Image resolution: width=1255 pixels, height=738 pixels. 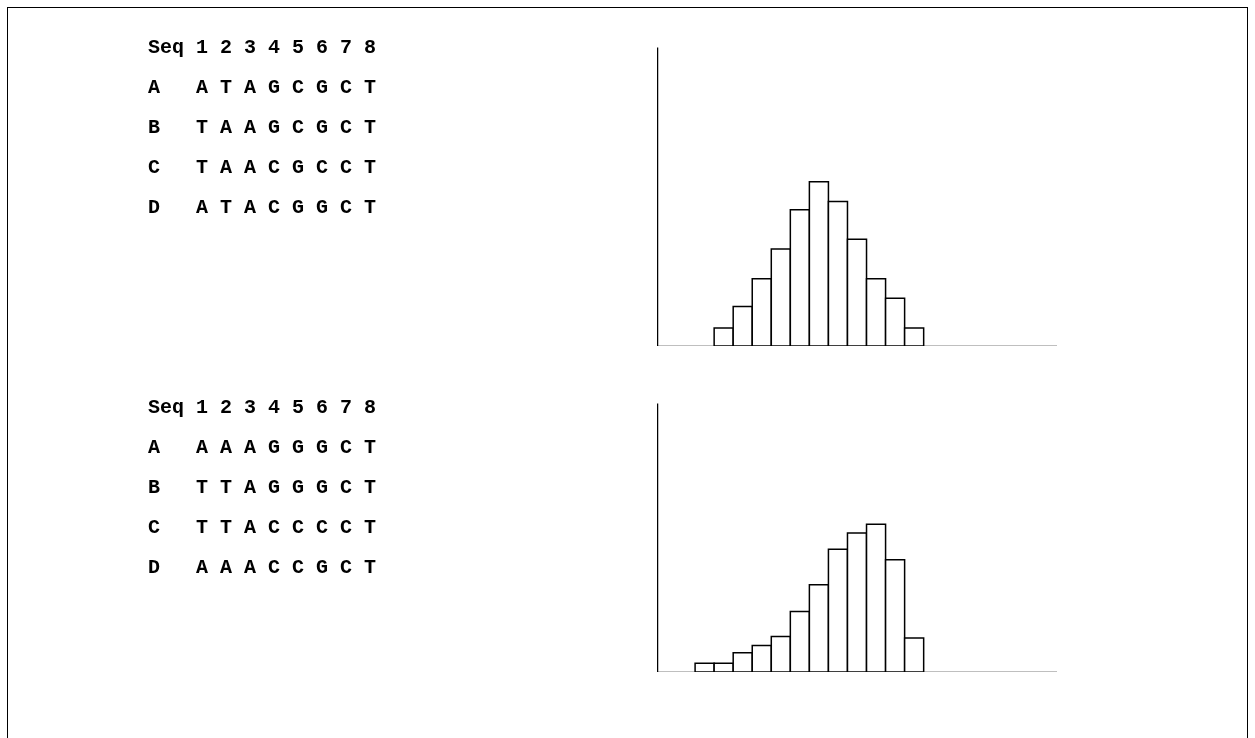 What do you see at coordinates (262, 87) in the screenshot?
I see `text: A A T A G C G C T` at bounding box center [262, 87].